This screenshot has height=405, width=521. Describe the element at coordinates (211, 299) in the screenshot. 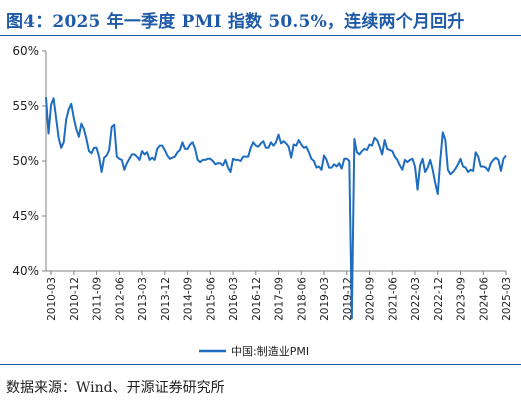

I see `x-tick-label: 2015-06` at that location.